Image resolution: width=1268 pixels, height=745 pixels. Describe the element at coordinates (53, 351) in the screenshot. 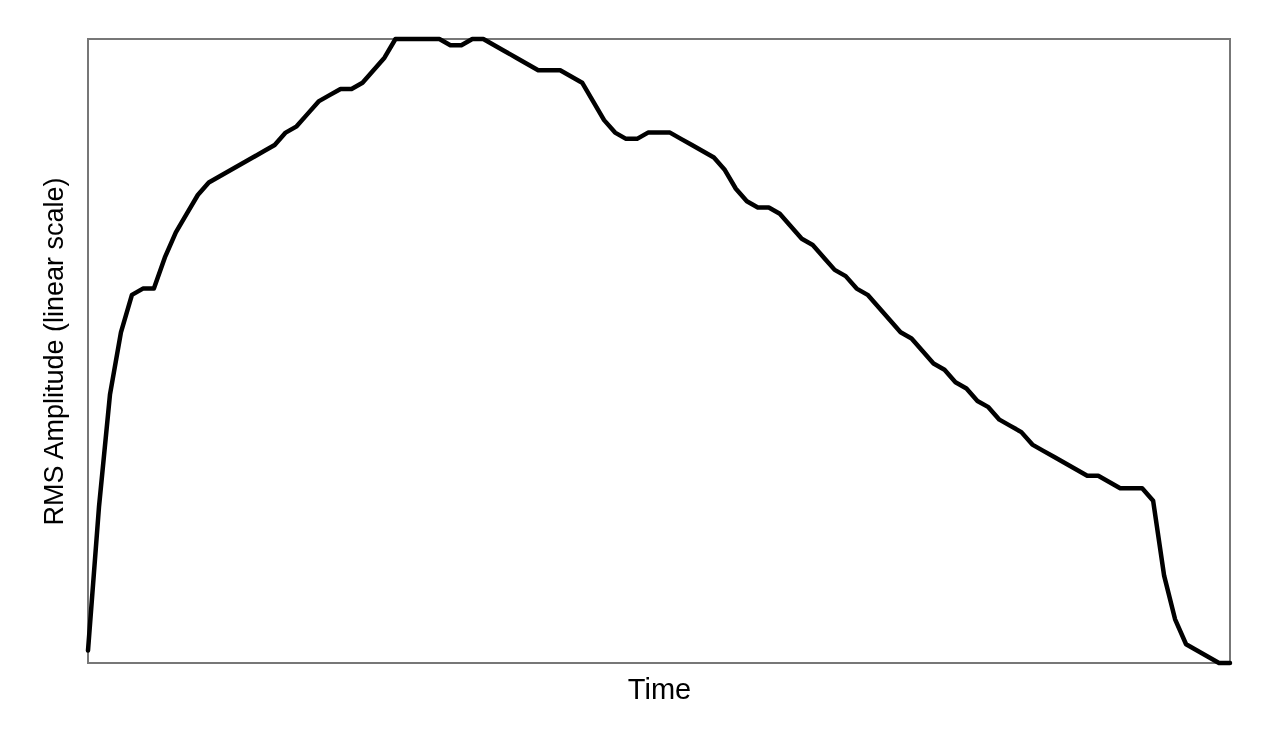

I see `y-axis-title: RMS Amplitude (linear scale)` at that location.